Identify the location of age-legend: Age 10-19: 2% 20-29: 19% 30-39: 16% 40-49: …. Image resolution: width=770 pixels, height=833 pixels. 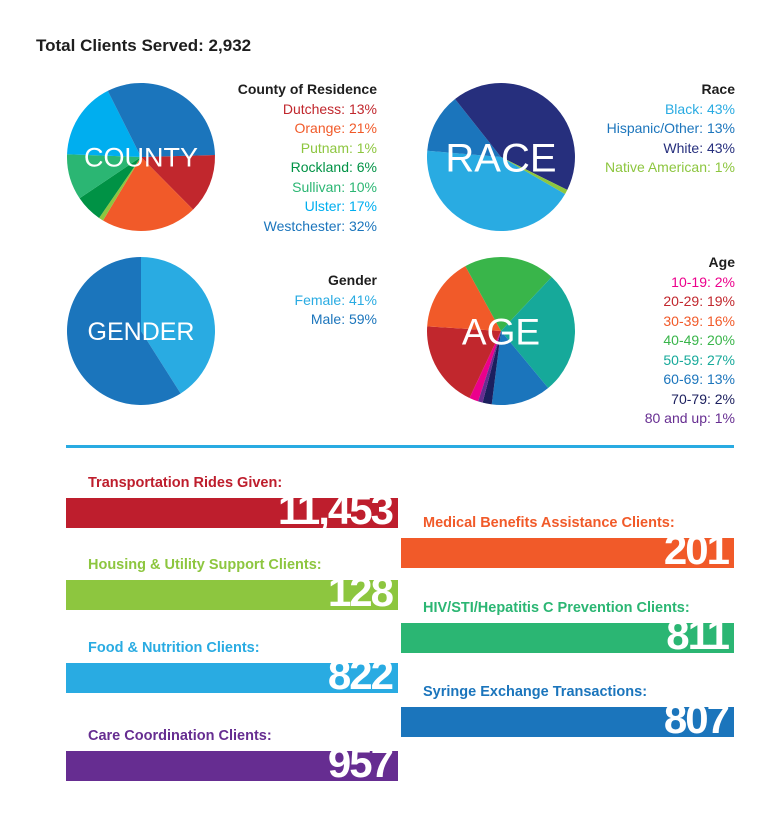
(690, 341).